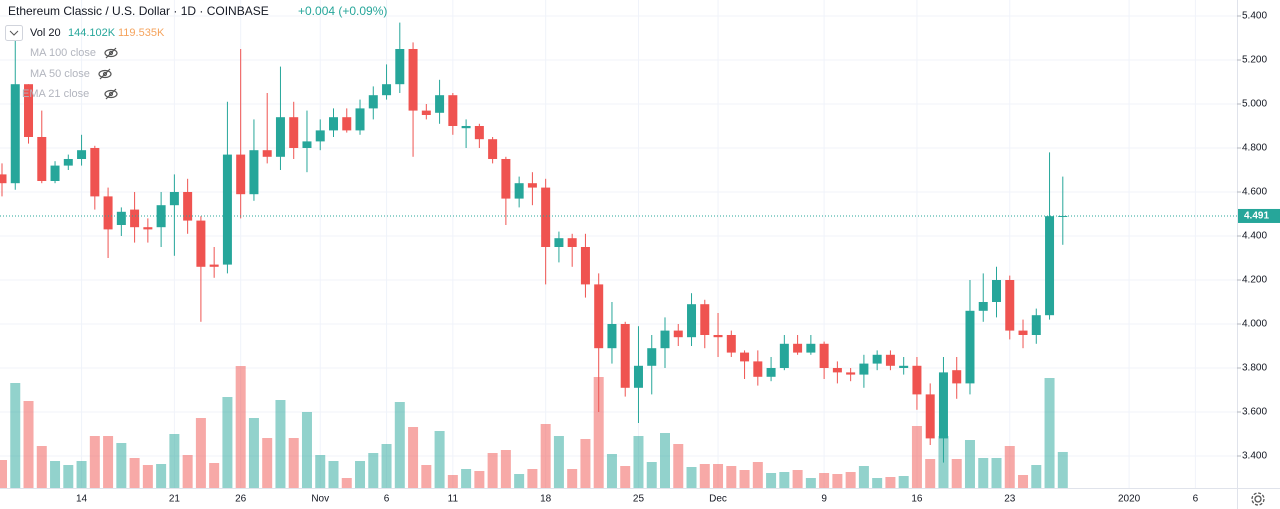 The height and width of the screenshot is (509, 1280). Describe the element at coordinates (1254, 412) in the screenshot. I see `y-tick-label: 3.600` at that location.